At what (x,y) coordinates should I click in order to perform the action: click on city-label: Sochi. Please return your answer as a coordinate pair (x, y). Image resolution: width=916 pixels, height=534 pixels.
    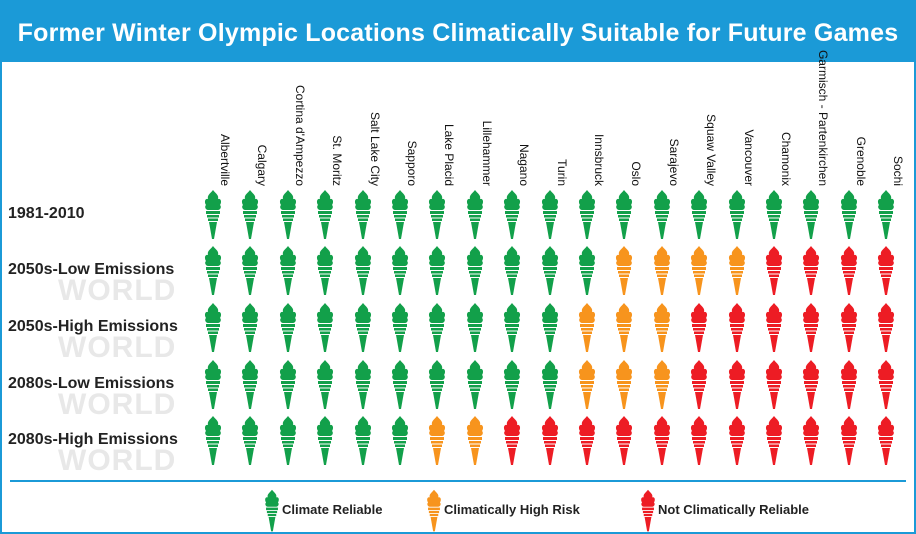
    Looking at the image, I should click on (891, 127).